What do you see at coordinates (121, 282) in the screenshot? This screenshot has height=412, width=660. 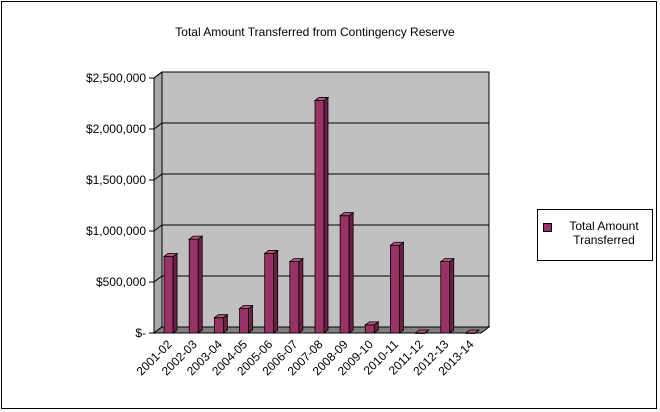 I see `y-tick-label: $500,000` at bounding box center [121, 282].